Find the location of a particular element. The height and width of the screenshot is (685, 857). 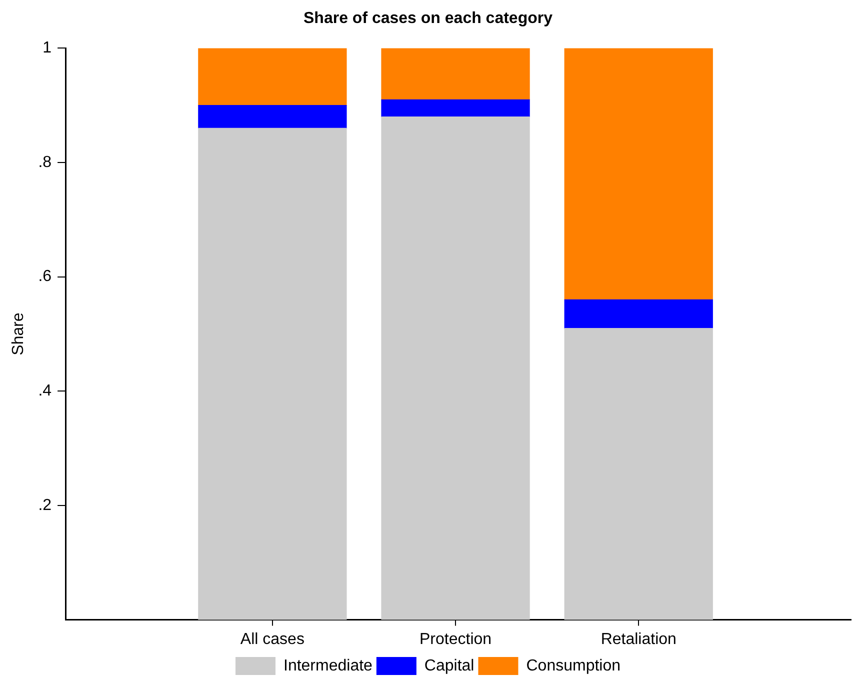

x-tick-label: Retaliation is located at coordinates (638, 639).